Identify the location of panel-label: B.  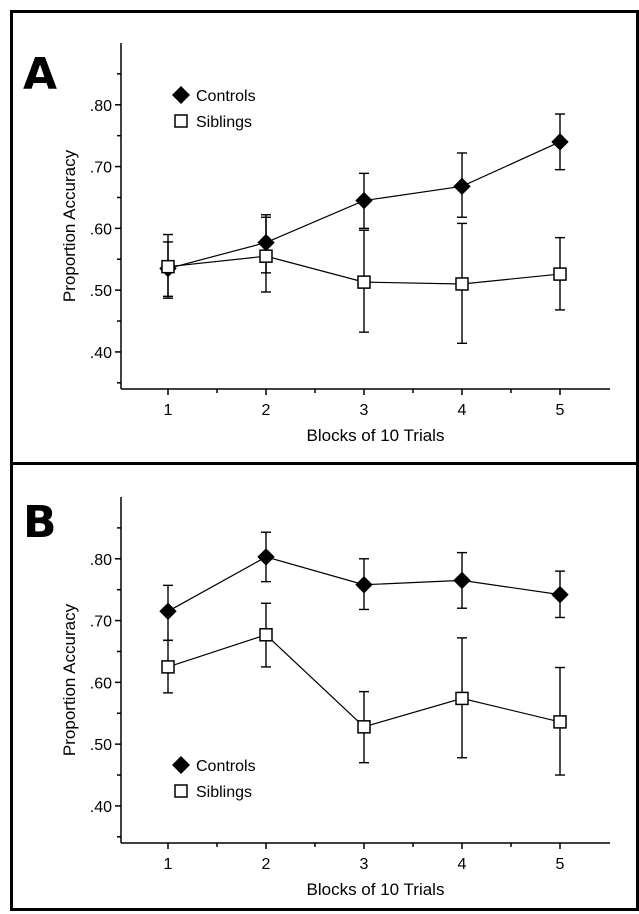
(40, 522).